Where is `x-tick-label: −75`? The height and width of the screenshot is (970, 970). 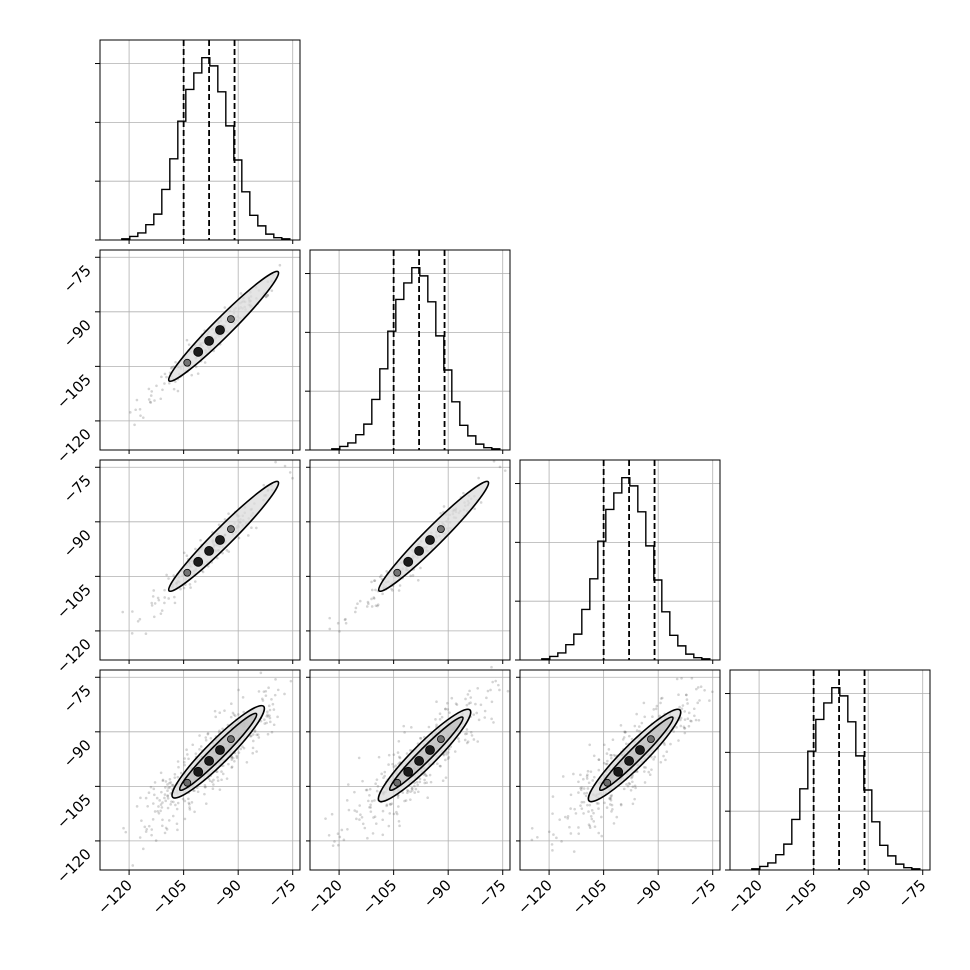 x-tick-label: −75 is located at coordinates (491, 893).